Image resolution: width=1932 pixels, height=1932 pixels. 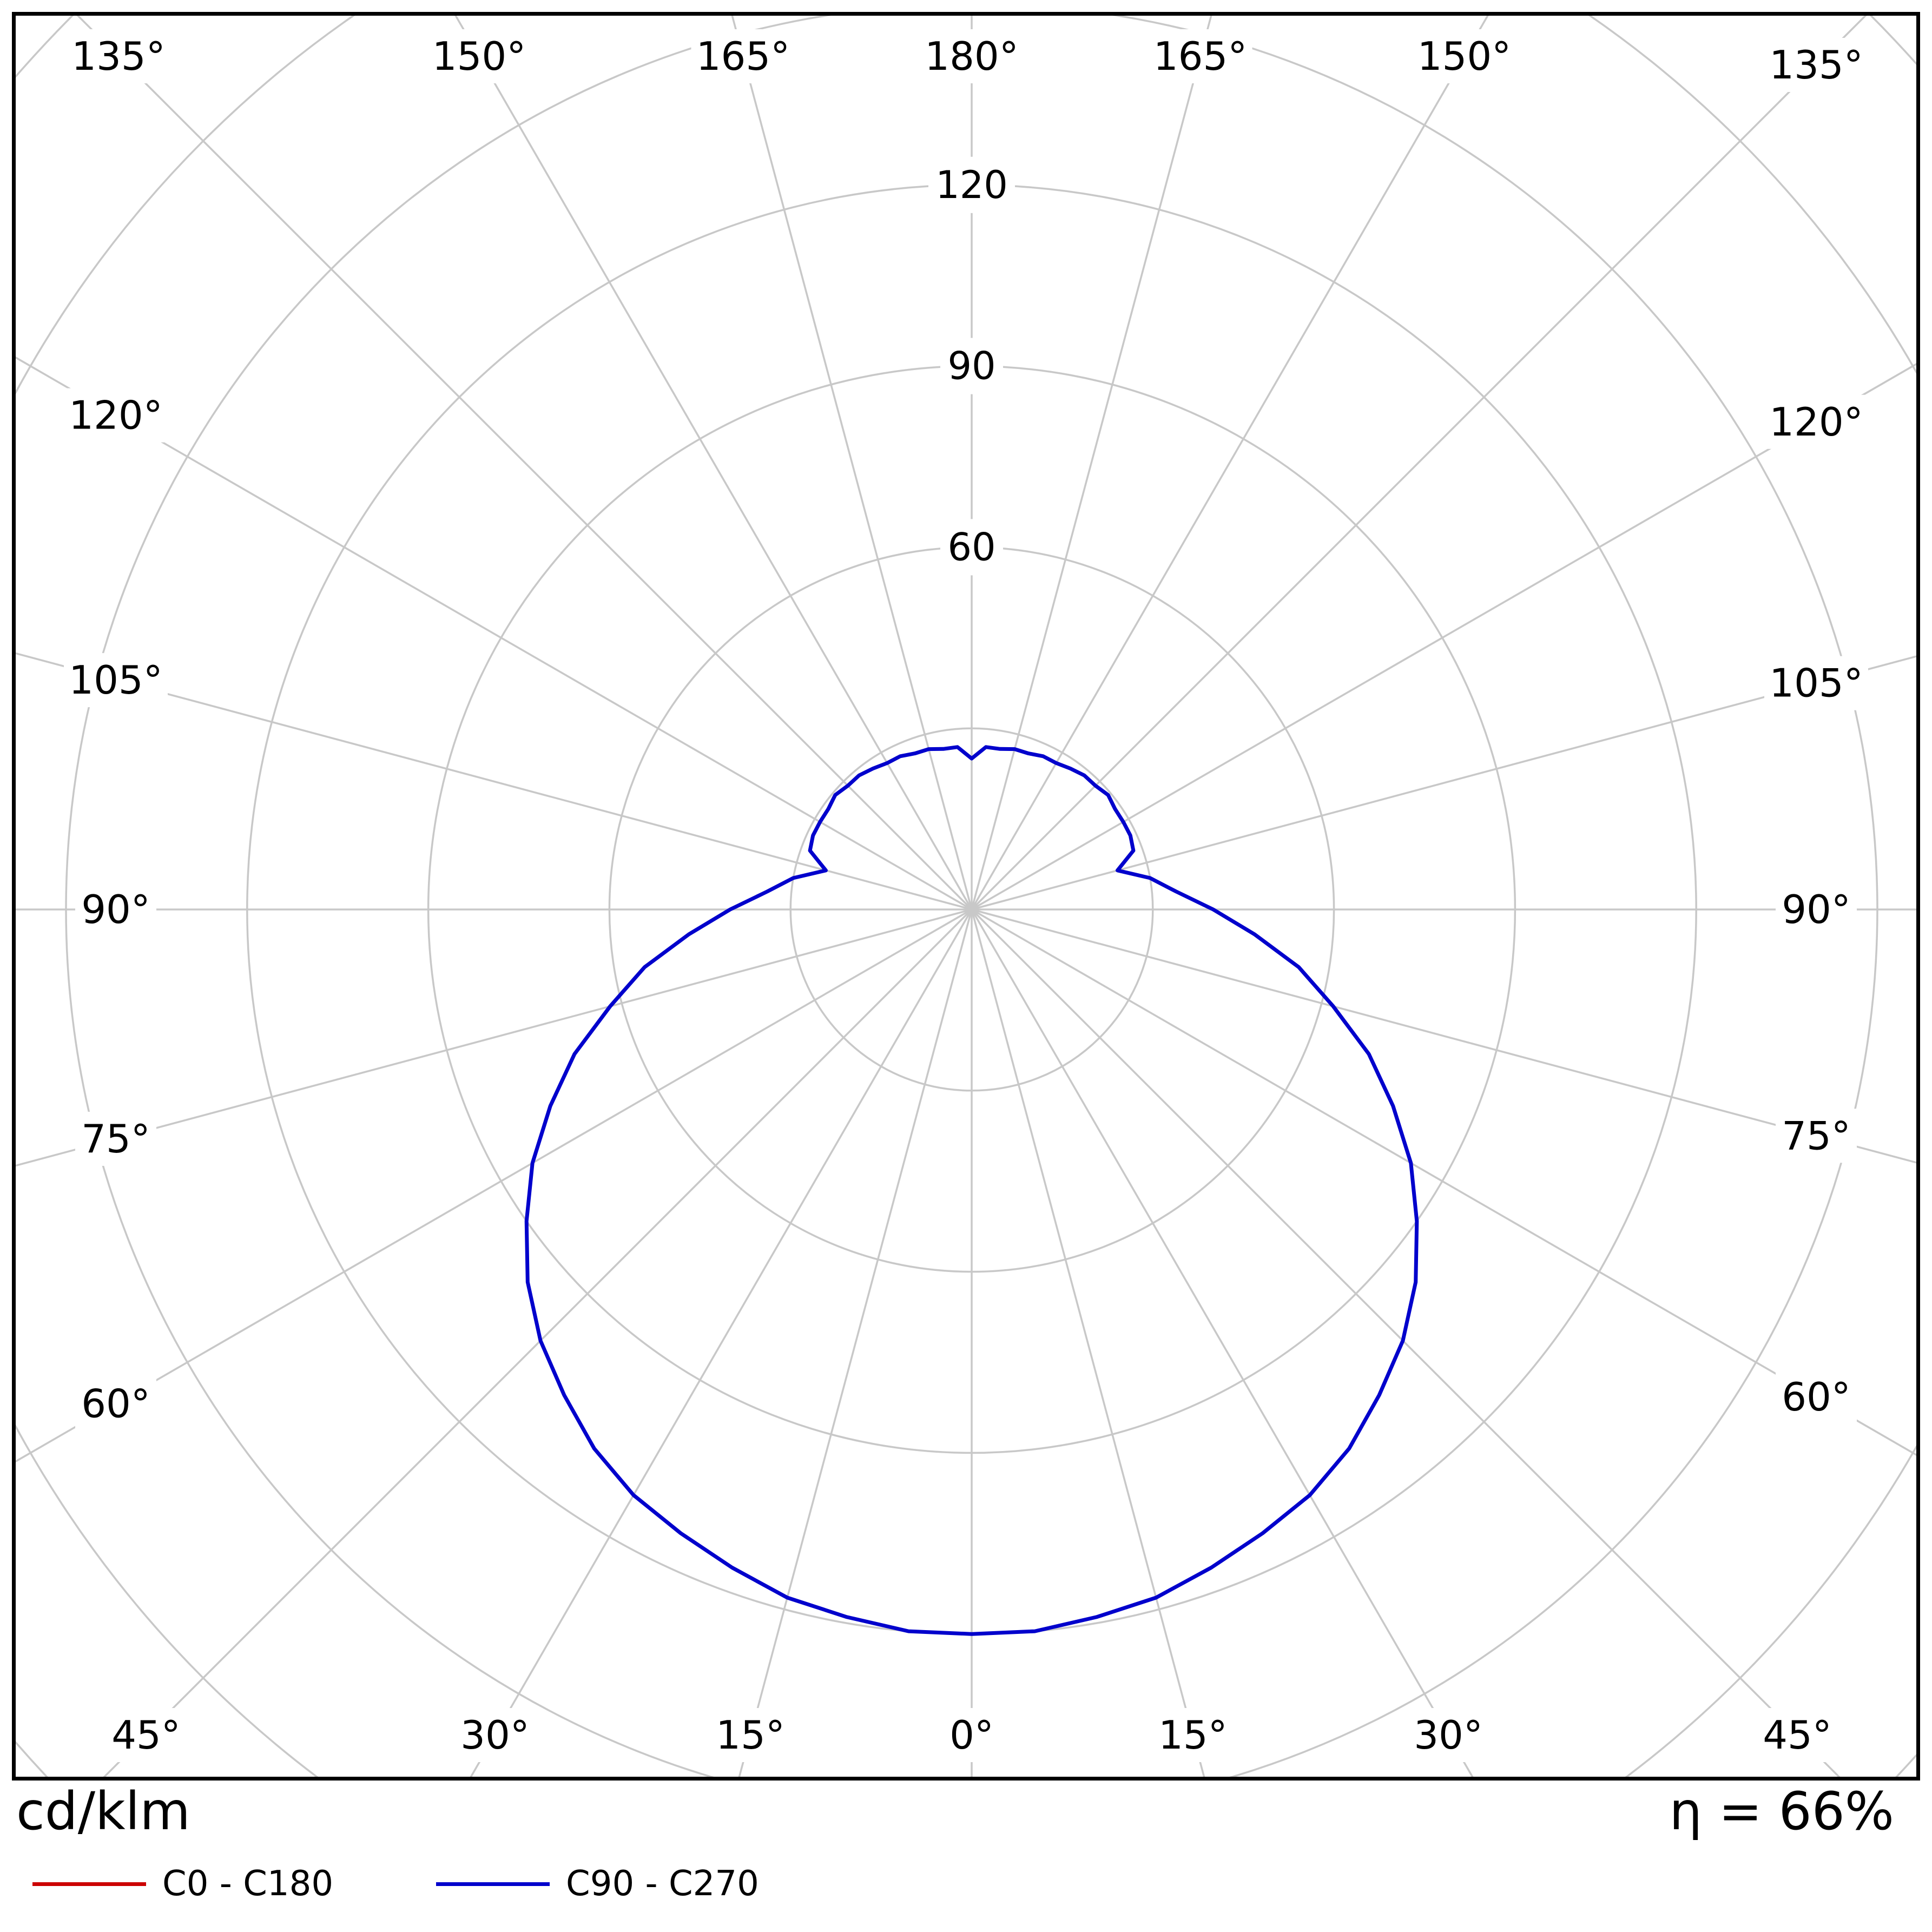 What do you see at coordinates (972, 56) in the screenshot?
I see `angle-label: 180°` at bounding box center [972, 56].